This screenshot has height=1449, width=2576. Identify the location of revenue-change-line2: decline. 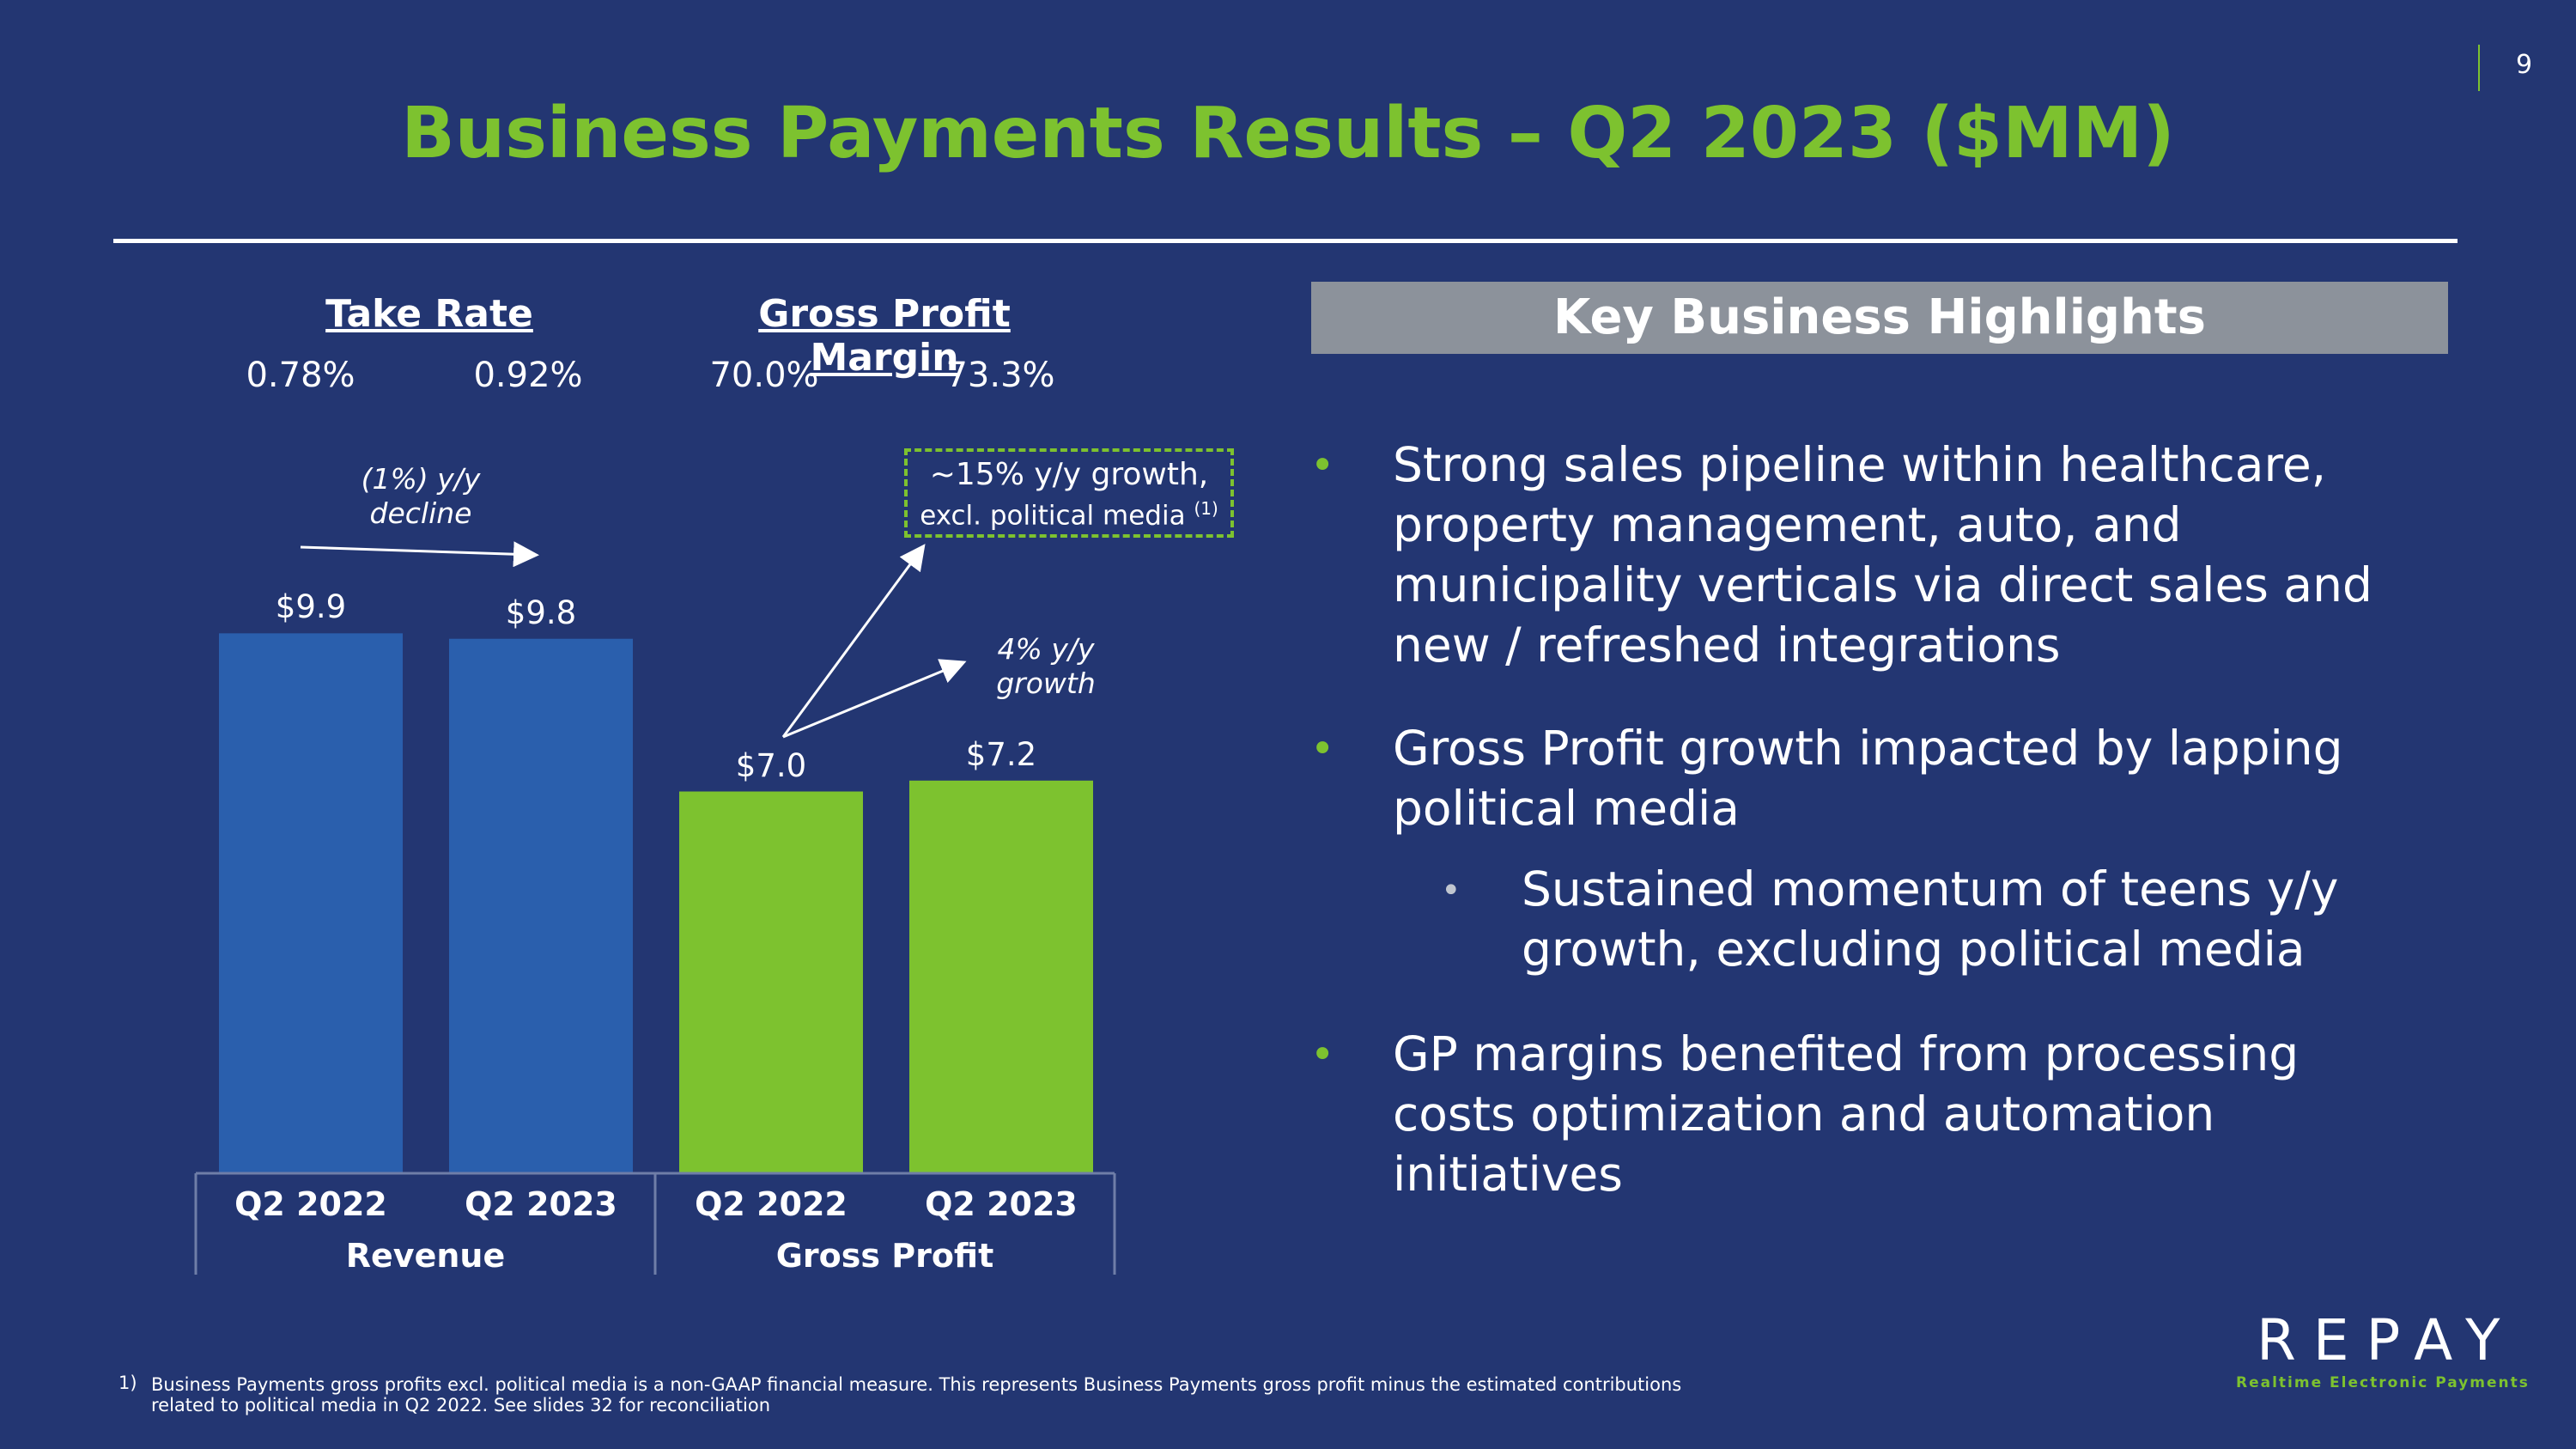
(420, 513).